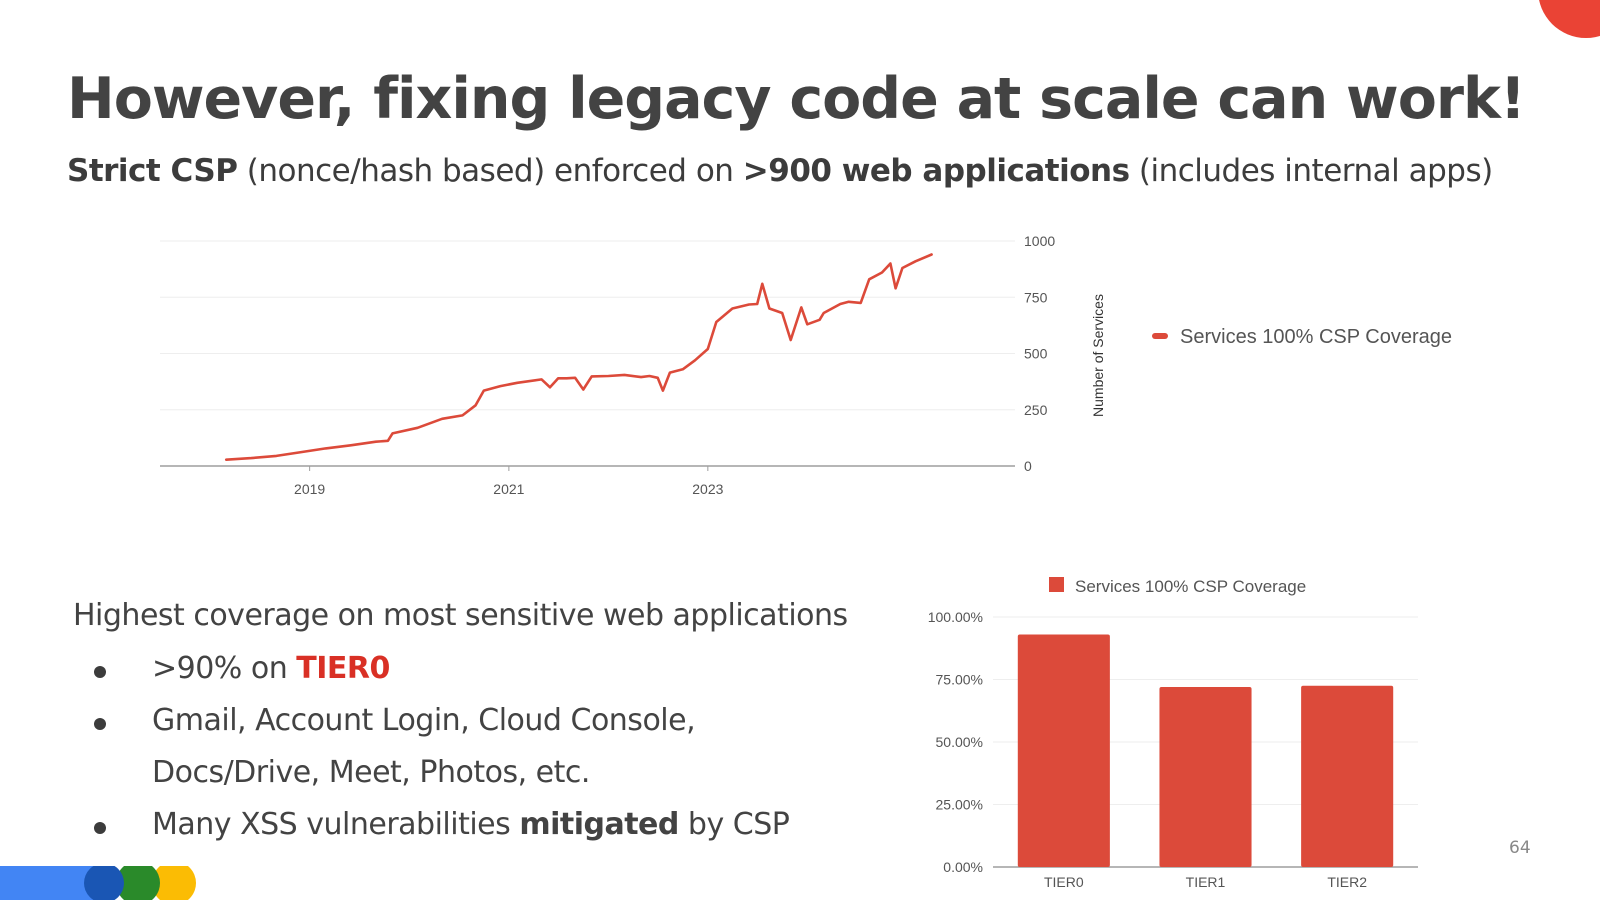  What do you see at coordinates (1036, 410) in the screenshot?
I see `y-tick-label: 250` at bounding box center [1036, 410].